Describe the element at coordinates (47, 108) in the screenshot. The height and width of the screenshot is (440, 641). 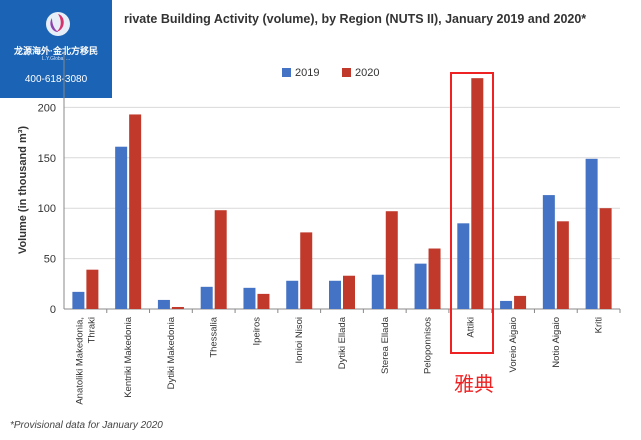
I see `y-tick-label-200: 200` at that location.